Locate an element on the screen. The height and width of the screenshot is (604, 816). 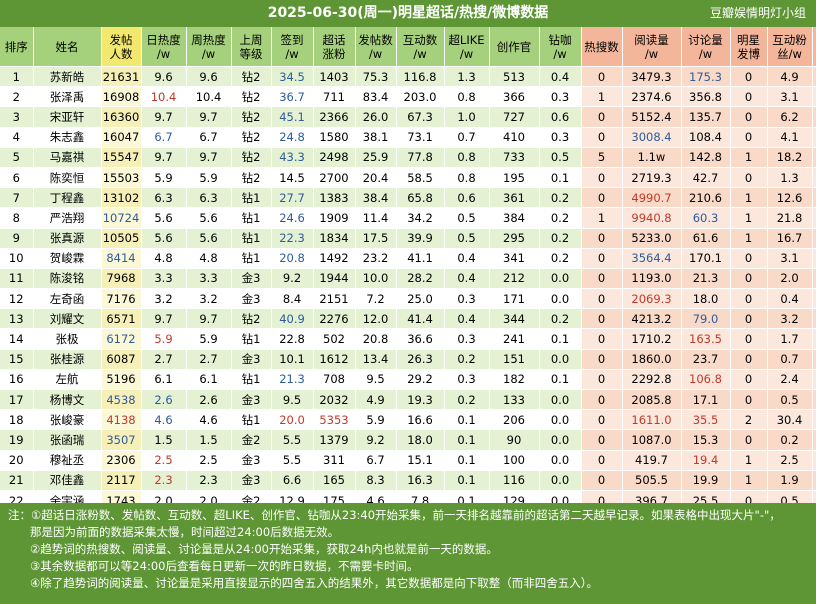
header-rank: 排序 is located at coordinates (17, 47).